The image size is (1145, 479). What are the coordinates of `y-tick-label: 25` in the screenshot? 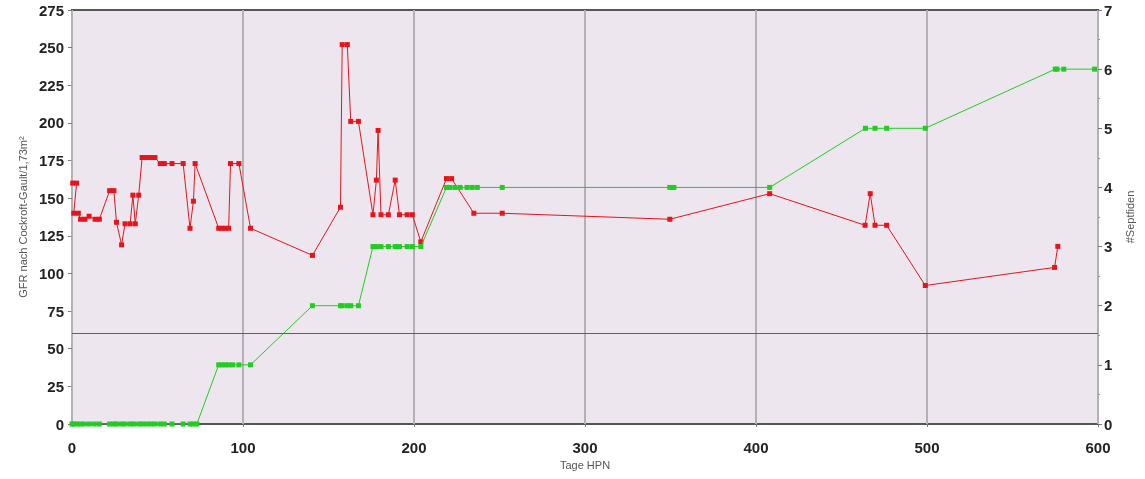 It's located at (55, 386).